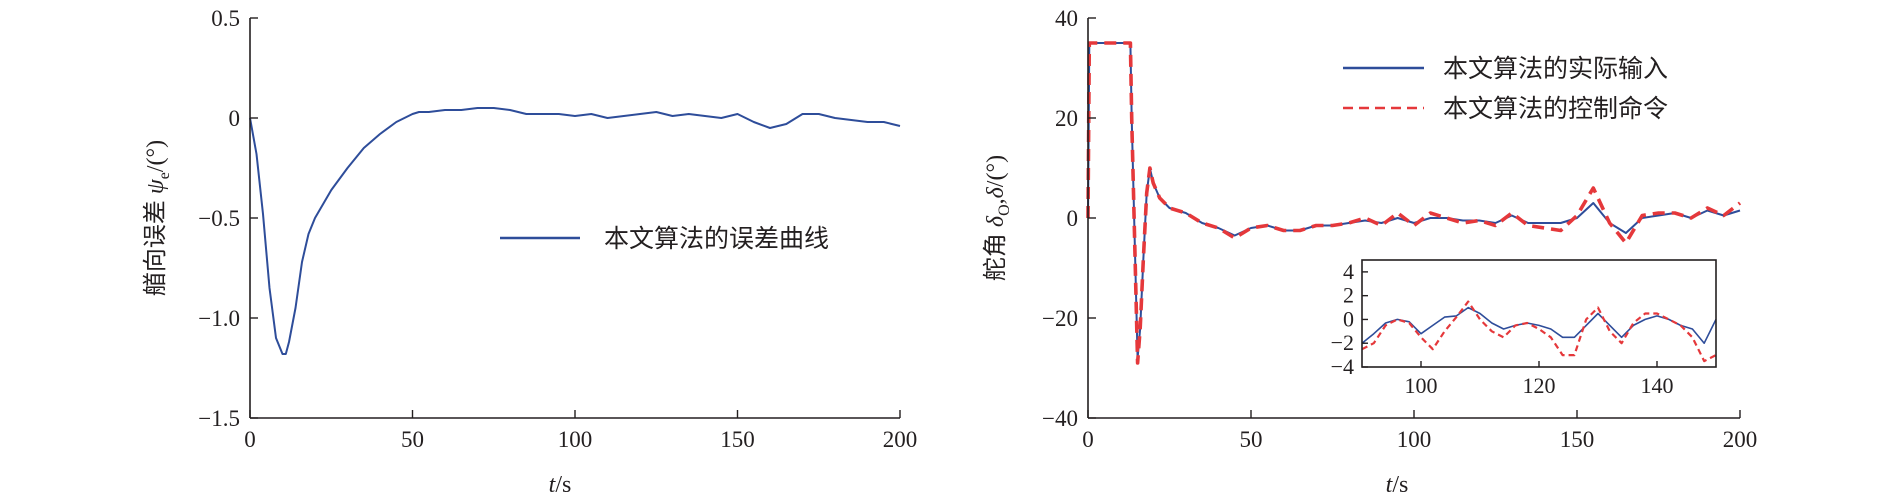 This screenshot has width=1890, height=501. I want to click on inset-y-tick-label: −4, so click(1342, 366).